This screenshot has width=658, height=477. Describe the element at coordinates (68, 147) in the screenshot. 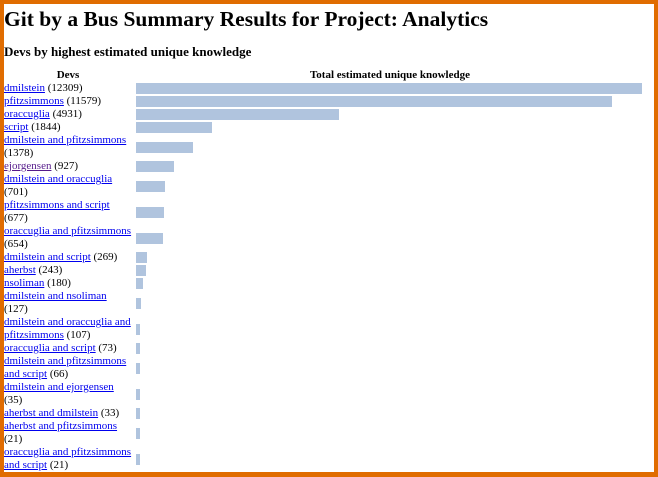

I see `dev-cell: dmilstein and pfitzsimmons (1378)` at that location.